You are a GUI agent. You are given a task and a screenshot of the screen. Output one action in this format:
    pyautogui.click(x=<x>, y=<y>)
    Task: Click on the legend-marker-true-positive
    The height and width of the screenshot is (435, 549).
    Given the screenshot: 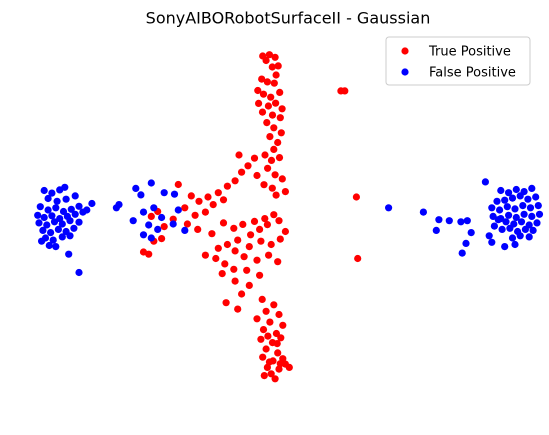 What is the action you would take?
    pyautogui.click(x=405, y=51)
    